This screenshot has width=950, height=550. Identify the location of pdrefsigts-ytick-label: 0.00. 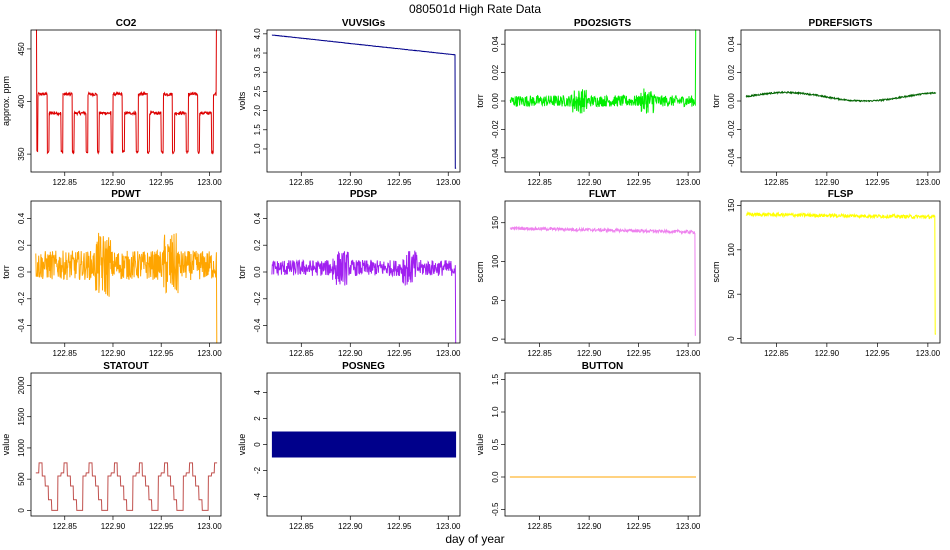
(731, 101).